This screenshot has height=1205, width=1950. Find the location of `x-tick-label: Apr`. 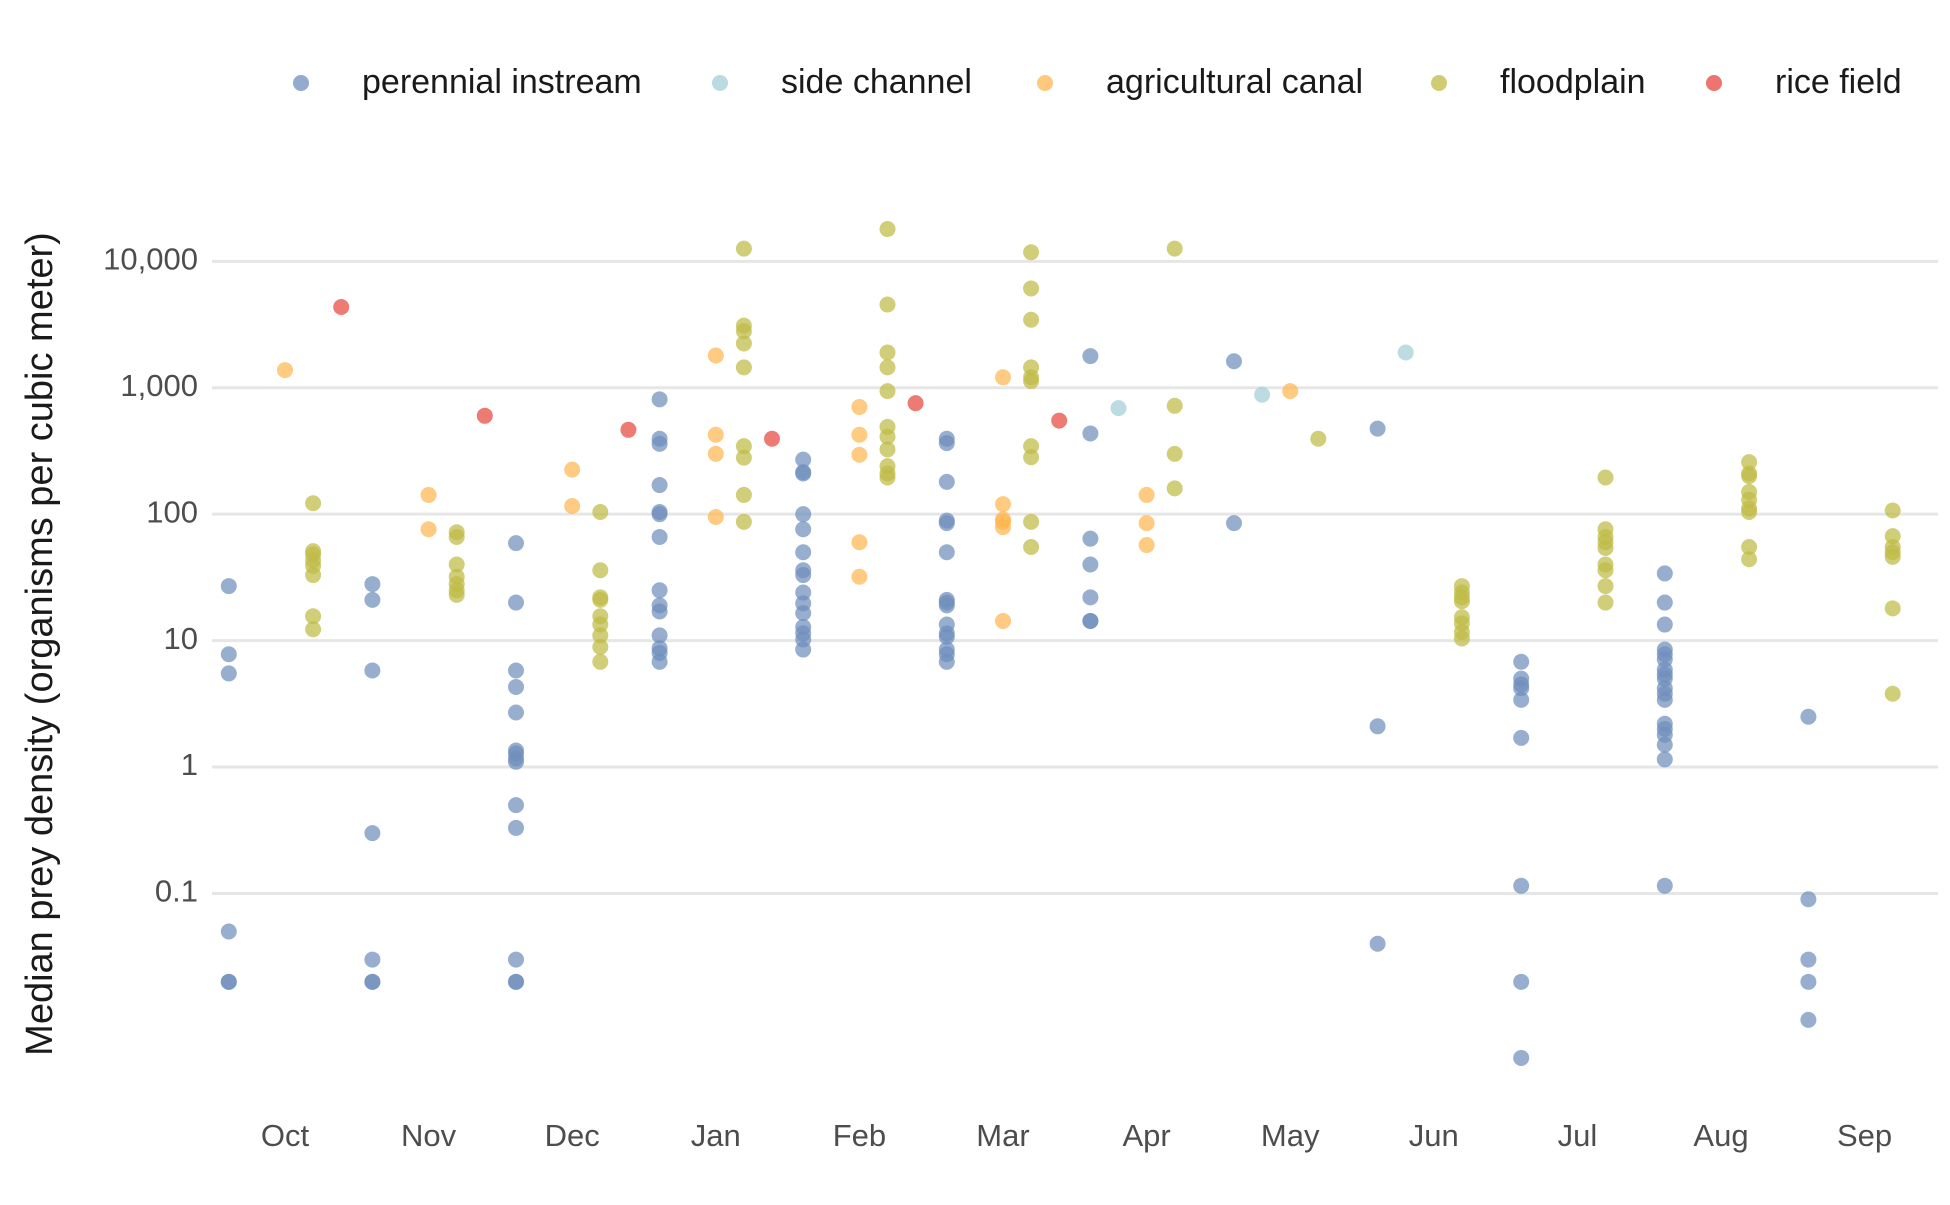

x-tick-label: Apr is located at coordinates (1146, 1135).